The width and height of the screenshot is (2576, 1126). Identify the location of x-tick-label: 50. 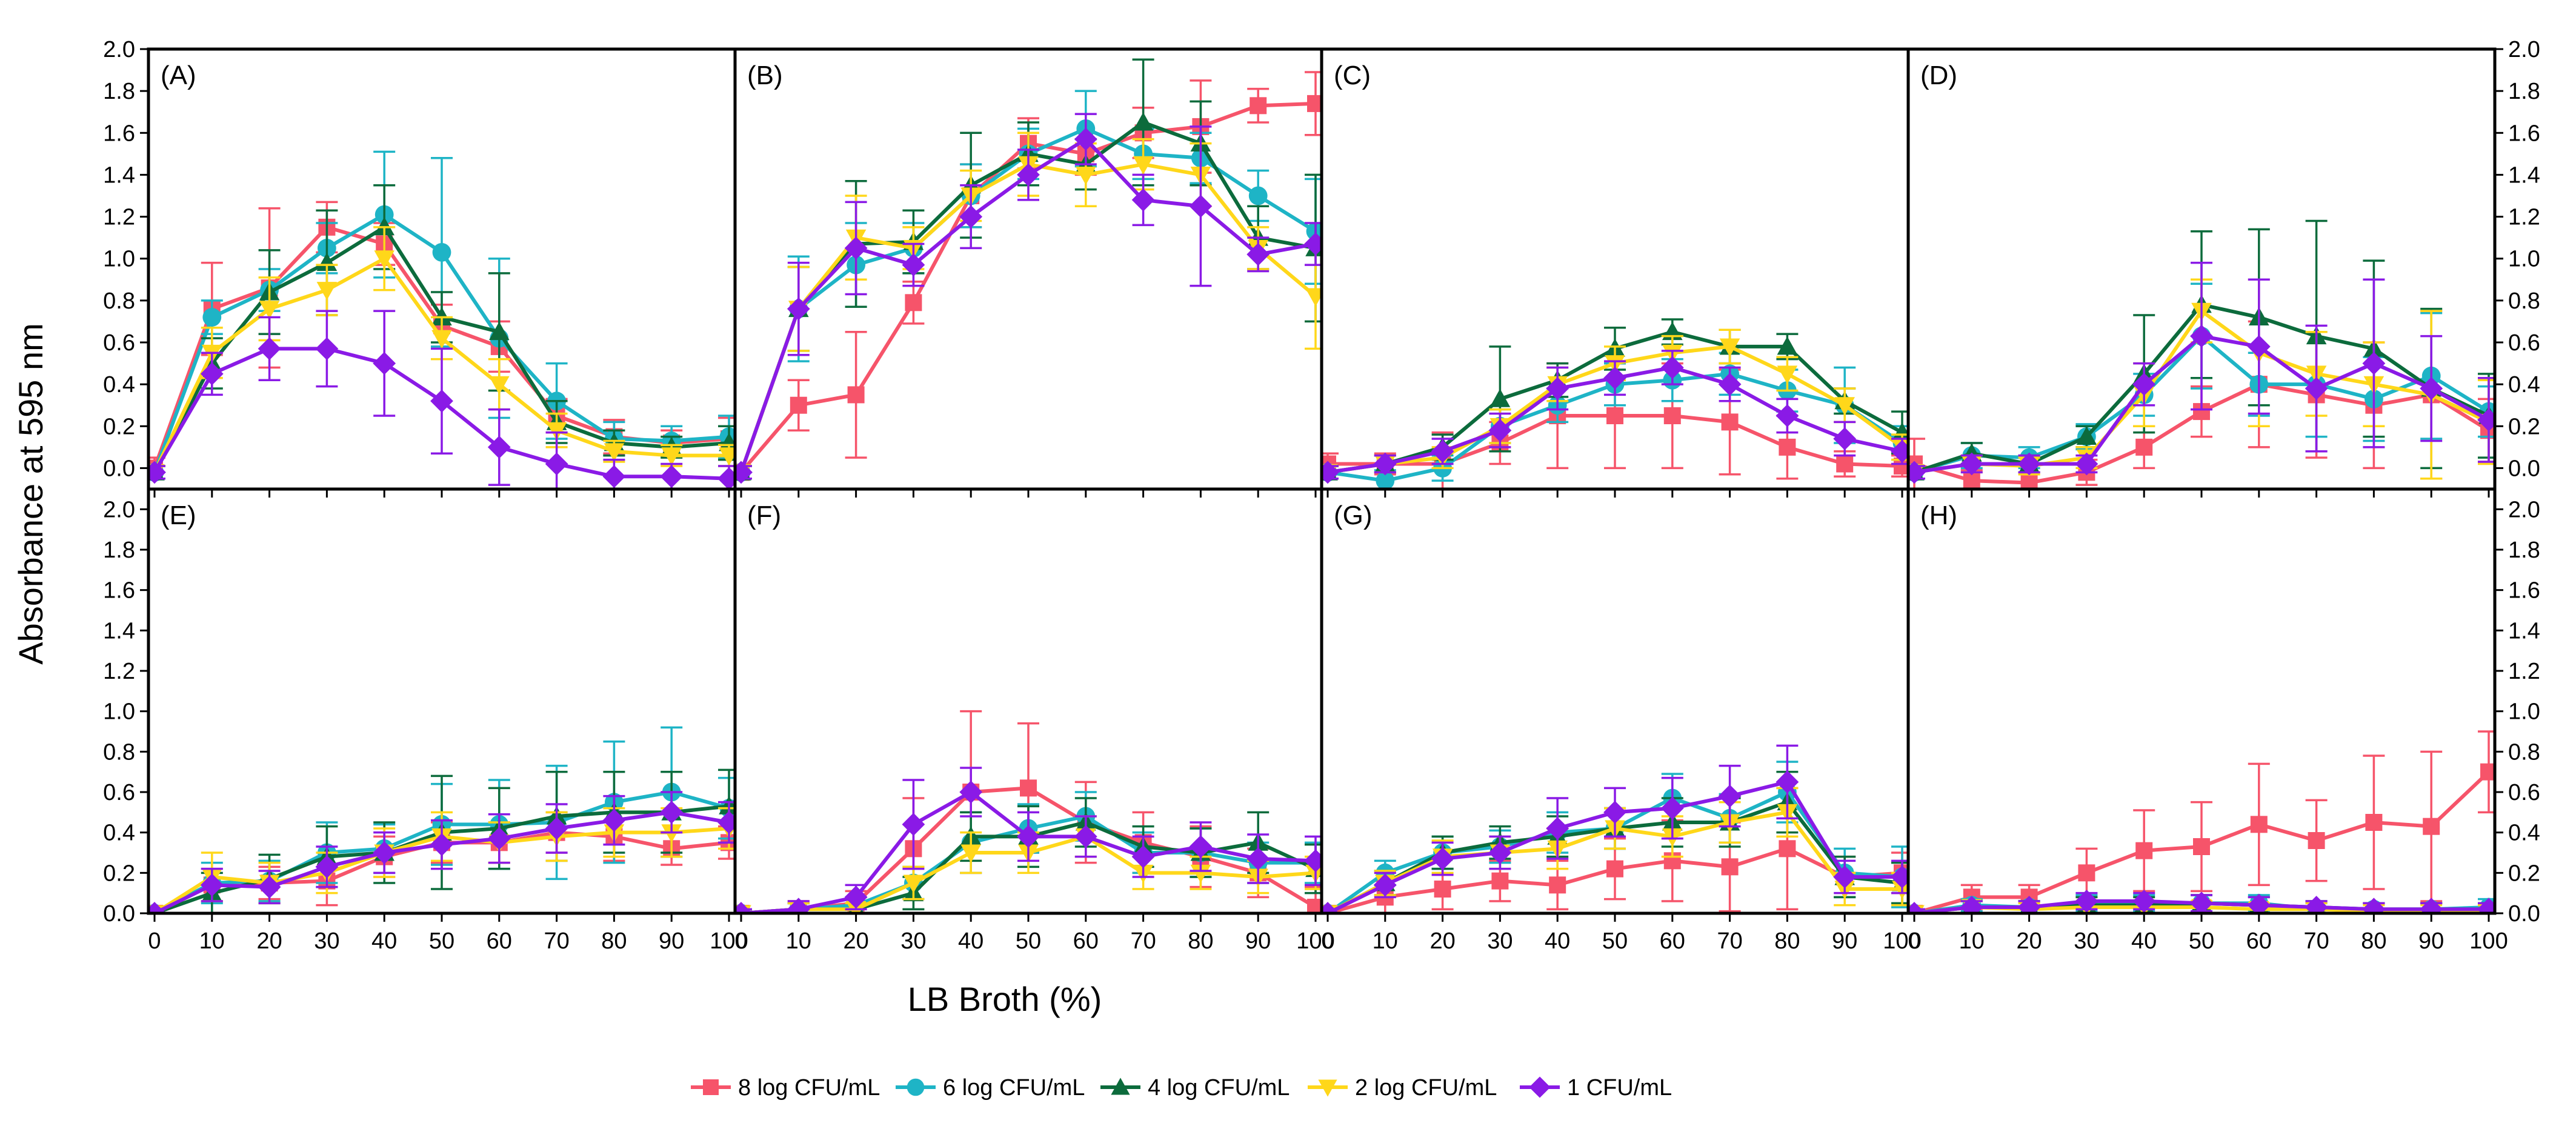
(441, 941).